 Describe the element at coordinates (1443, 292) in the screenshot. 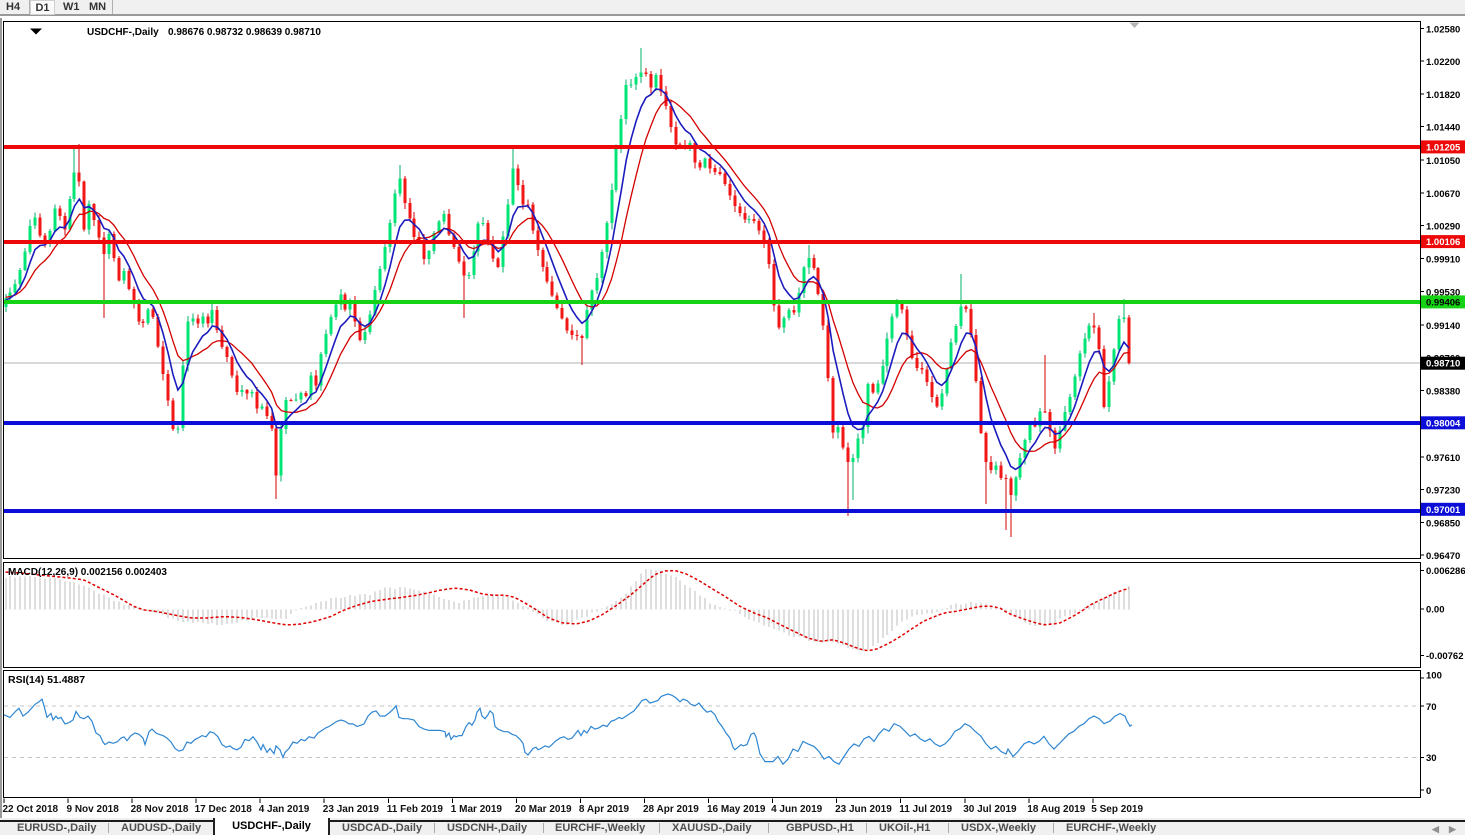

I see `svg-text: 0.99530` at that location.